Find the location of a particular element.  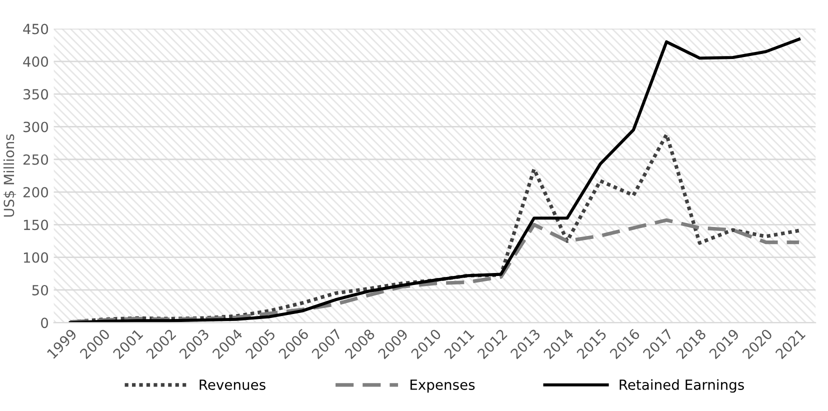

y-tick-label: 150 is located at coordinates (36, 225).